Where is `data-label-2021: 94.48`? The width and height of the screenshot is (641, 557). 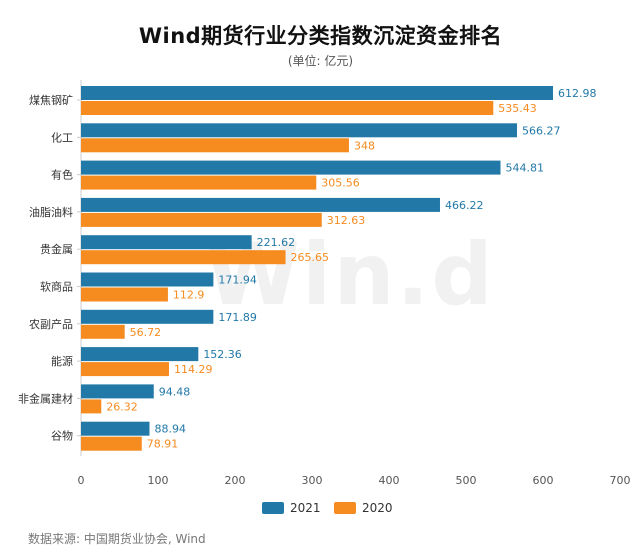 data-label-2021: 94.48 is located at coordinates (175, 391).